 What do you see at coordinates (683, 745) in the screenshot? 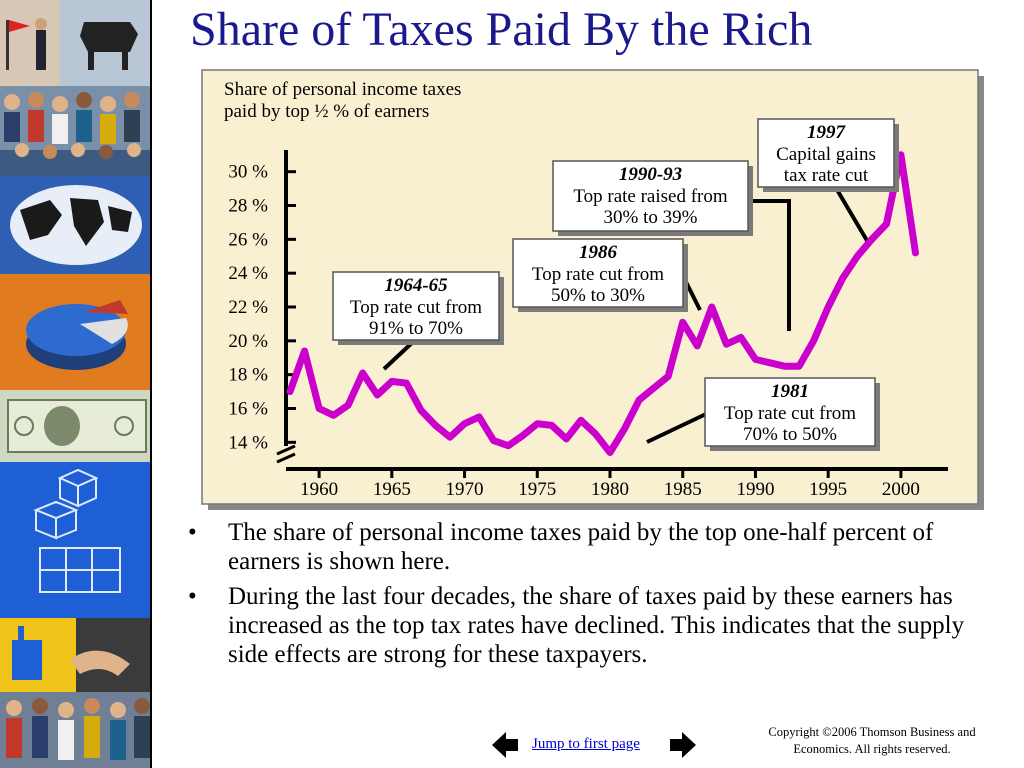
I see `next-arrow-icon` at bounding box center [683, 745].